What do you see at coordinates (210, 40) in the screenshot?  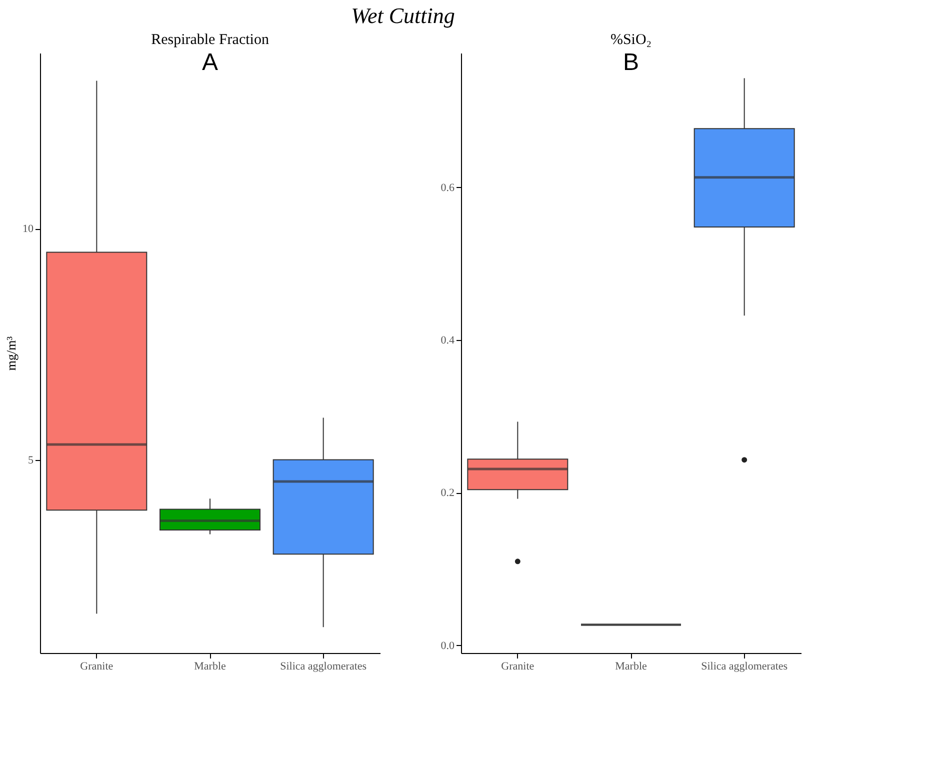 I see `chart-title: Respirable Fraction` at bounding box center [210, 40].